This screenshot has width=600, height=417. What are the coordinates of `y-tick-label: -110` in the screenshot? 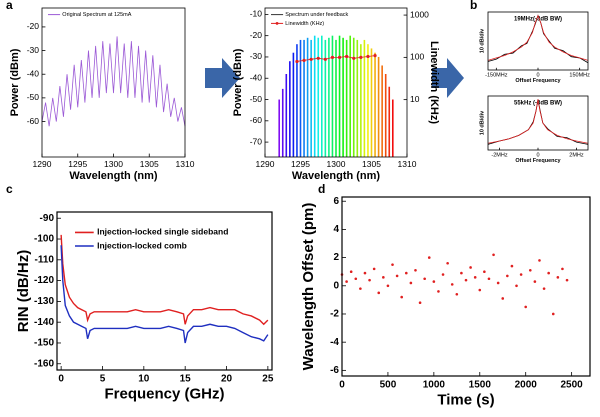 It's located at (45, 259).